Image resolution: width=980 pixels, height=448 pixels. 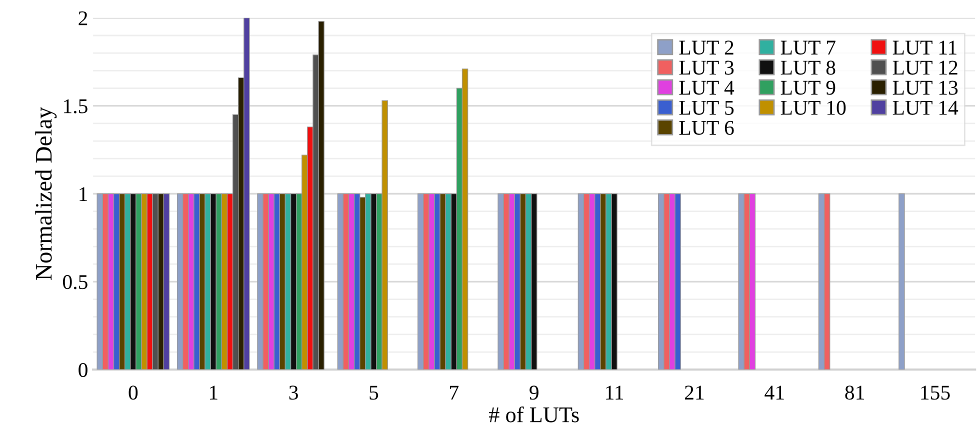 I want to click on legend-label: LUT 12, so click(x=925, y=67).